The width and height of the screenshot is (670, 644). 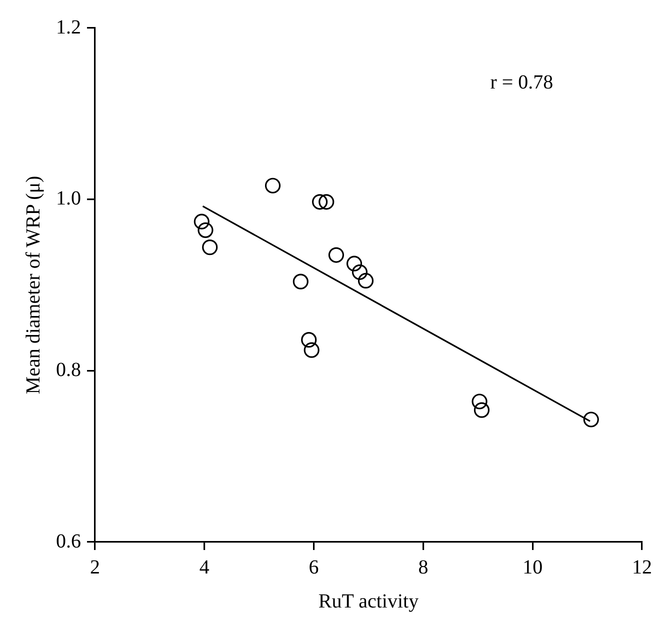 What do you see at coordinates (368, 601) in the screenshot?
I see `x-axis-title: RuT activity` at bounding box center [368, 601].